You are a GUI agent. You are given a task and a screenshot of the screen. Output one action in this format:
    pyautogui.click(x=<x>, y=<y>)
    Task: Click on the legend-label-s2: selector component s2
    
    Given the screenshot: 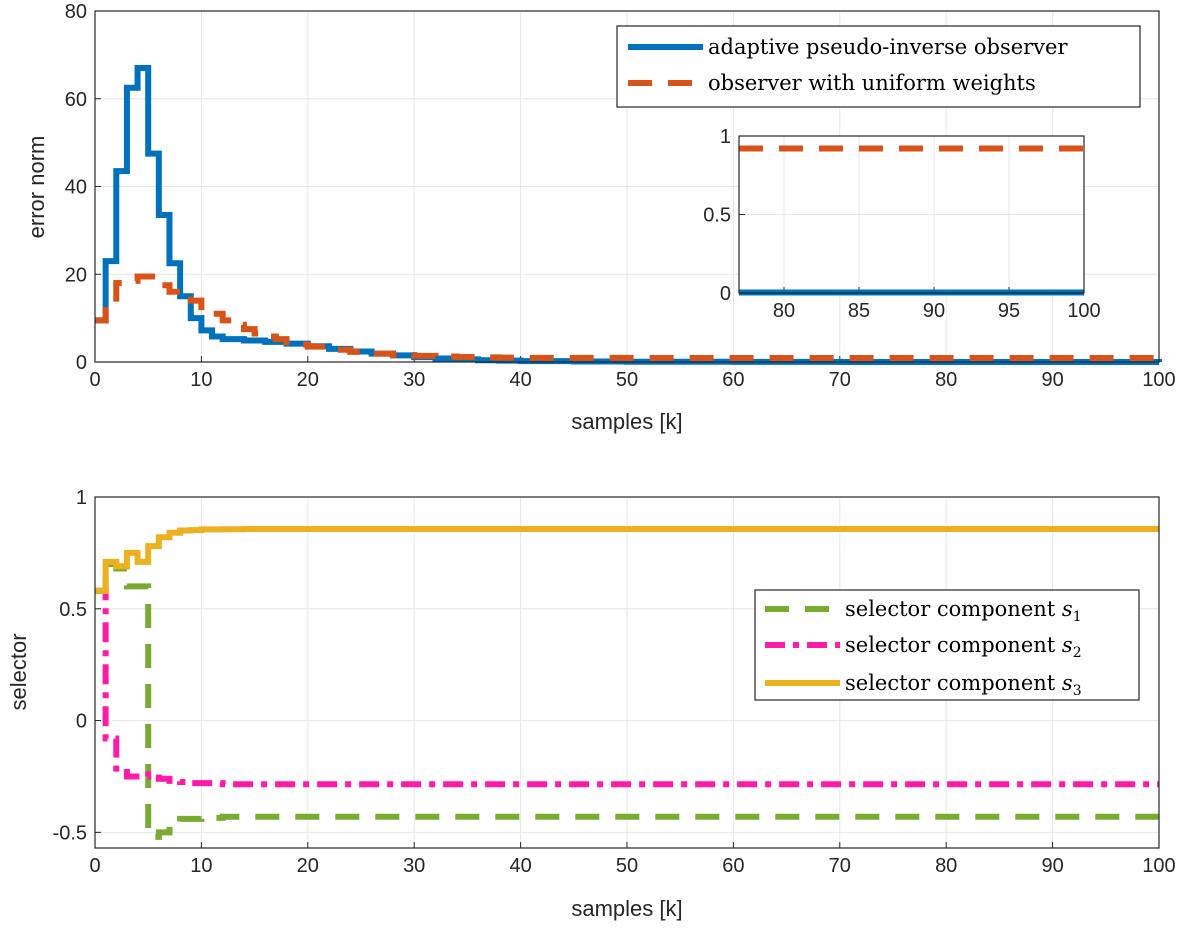 What is the action you would take?
    pyautogui.click(x=963, y=647)
    